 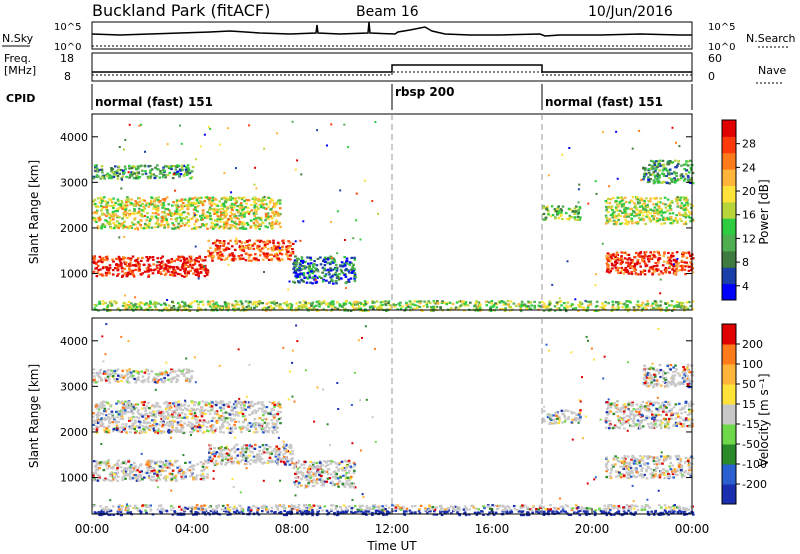 I want to click on freq-label: Freq., so click(x=17, y=58).